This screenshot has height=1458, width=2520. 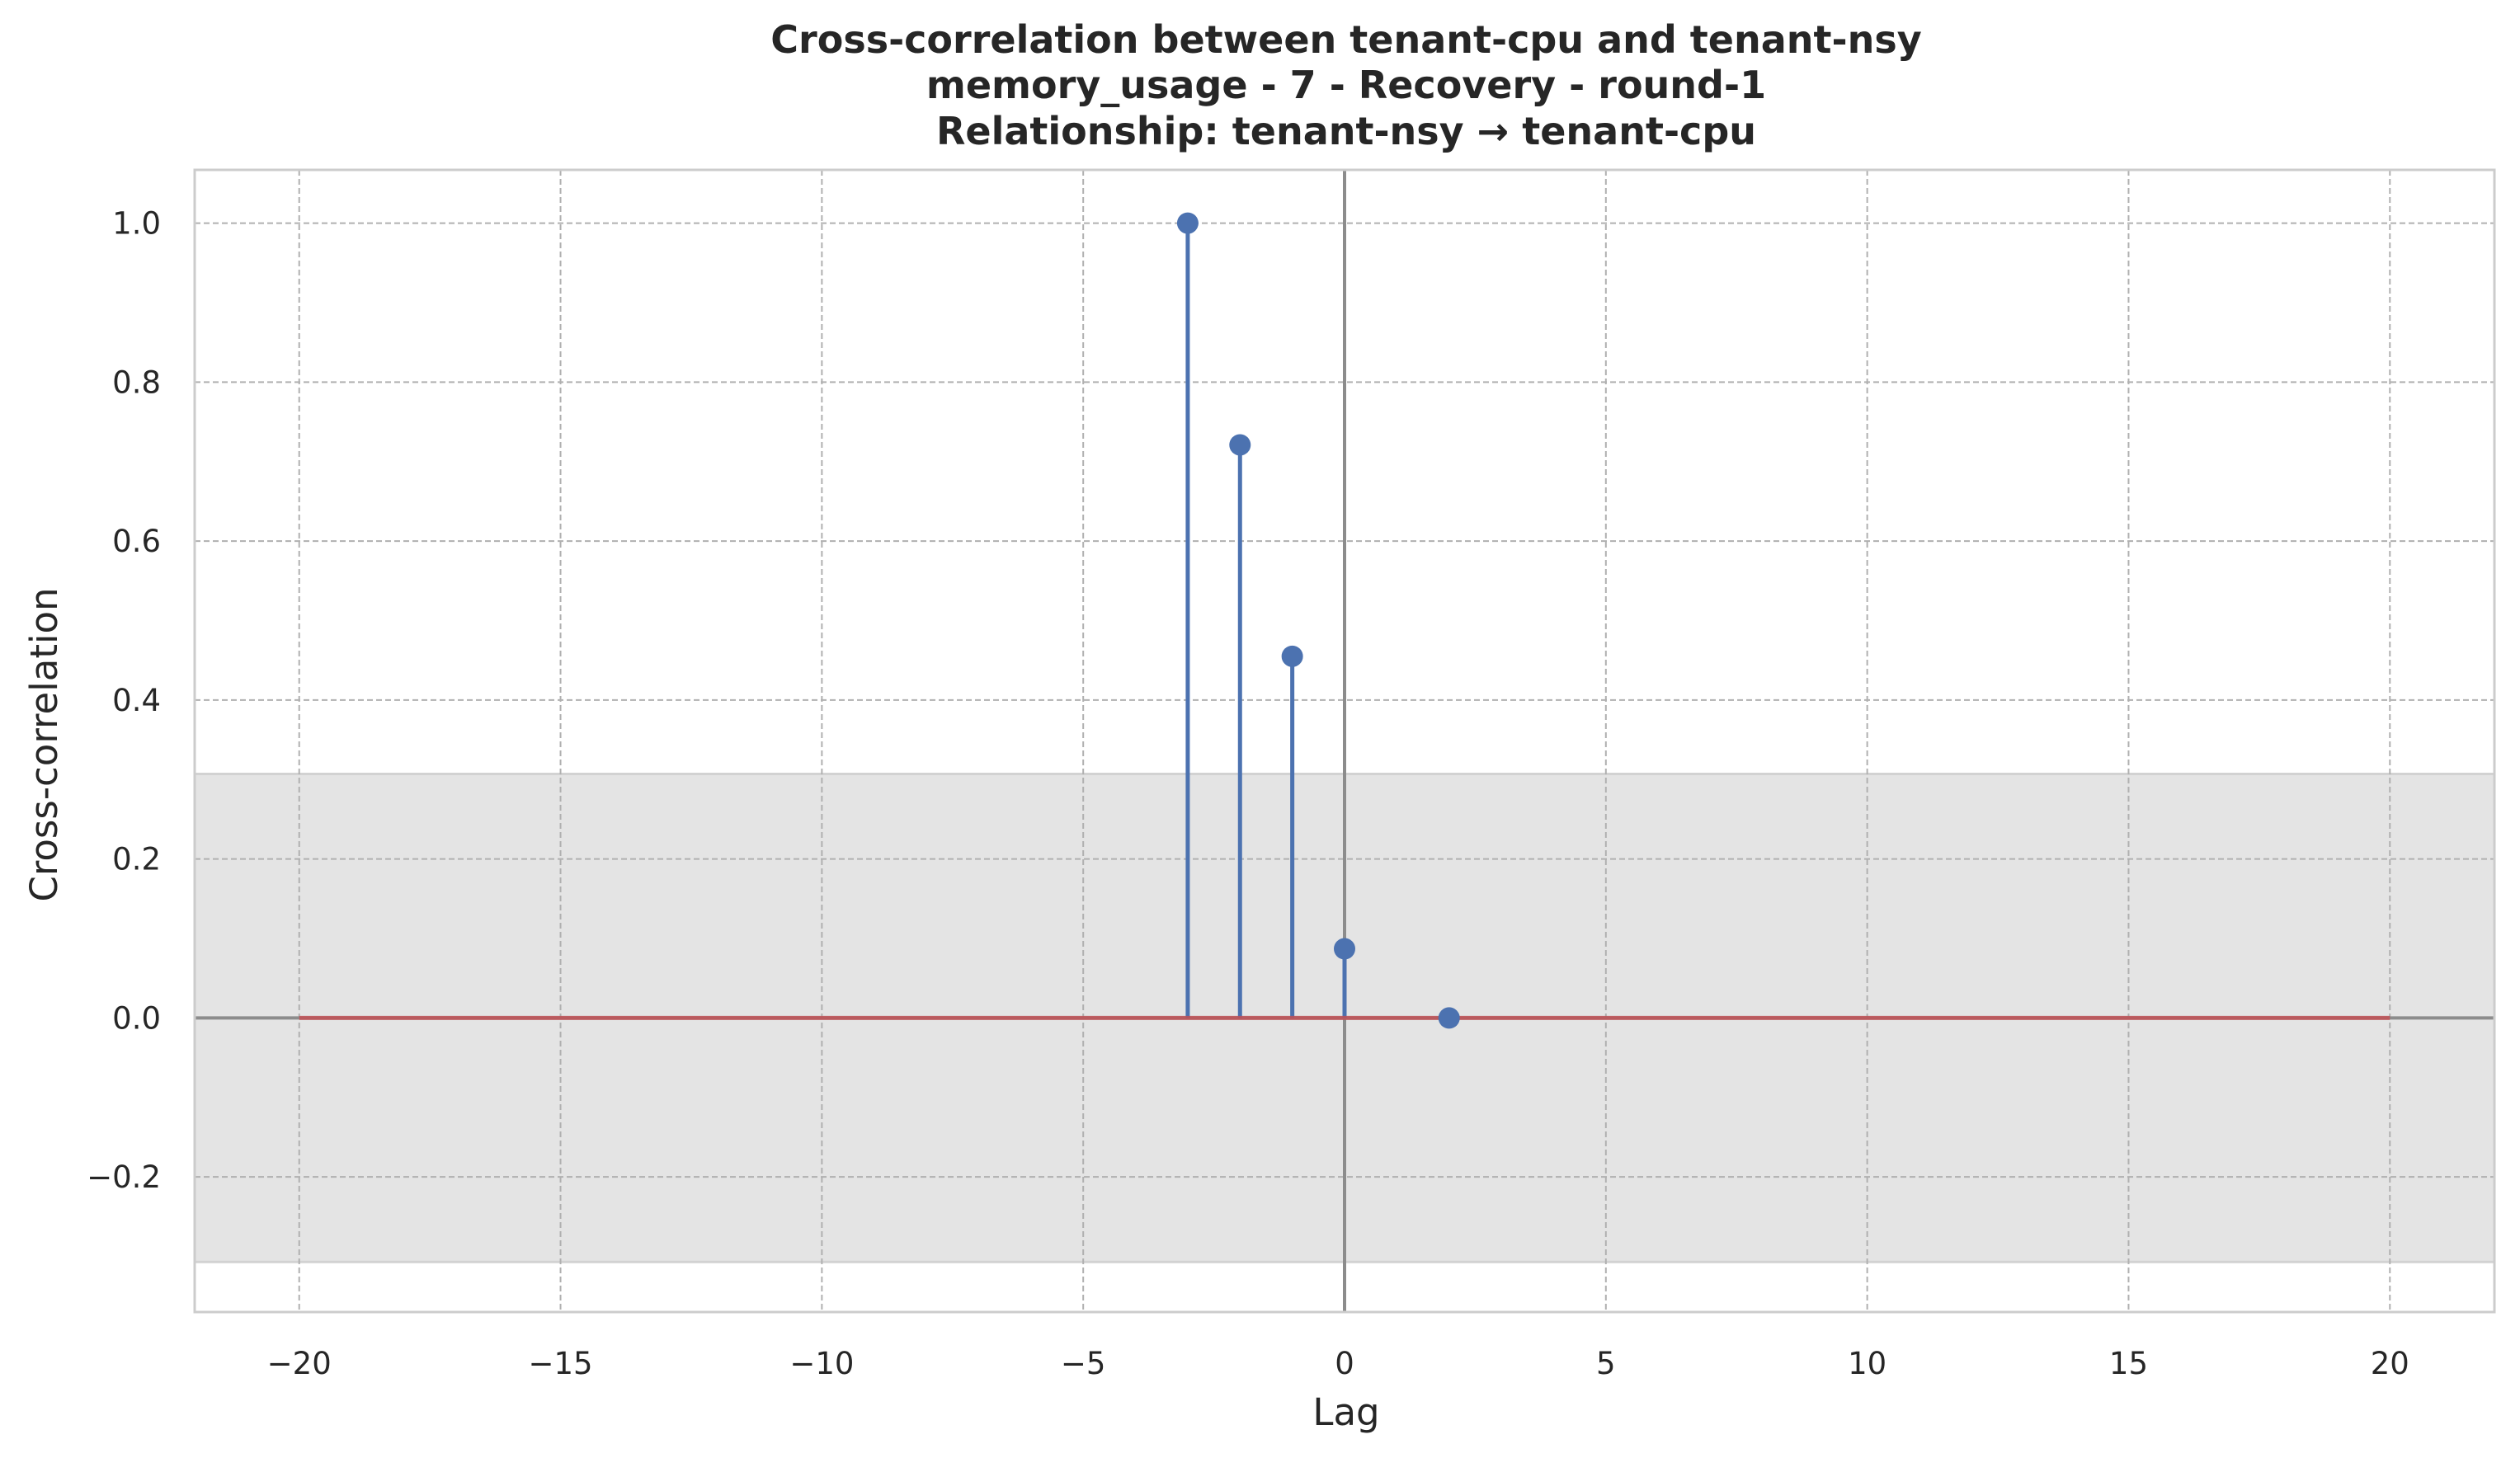 I want to click on x-tick-label: −15, so click(x=560, y=1363).